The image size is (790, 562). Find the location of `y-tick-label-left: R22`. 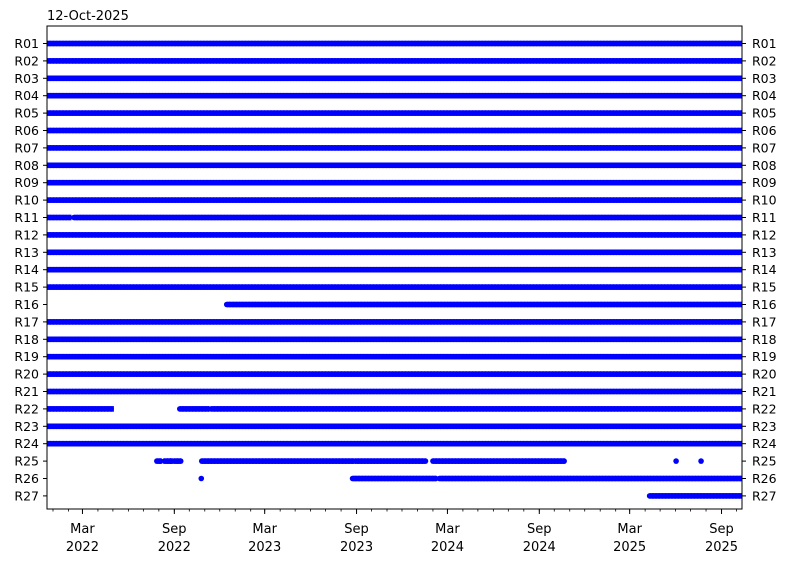

y-tick-label-left: R22 is located at coordinates (26, 408).